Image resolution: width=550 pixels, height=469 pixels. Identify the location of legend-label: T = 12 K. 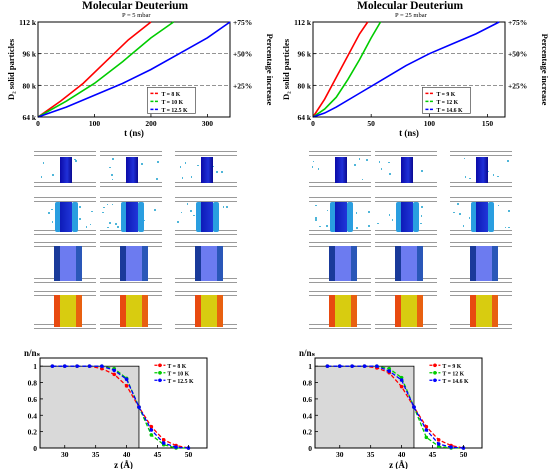
(453, 374).